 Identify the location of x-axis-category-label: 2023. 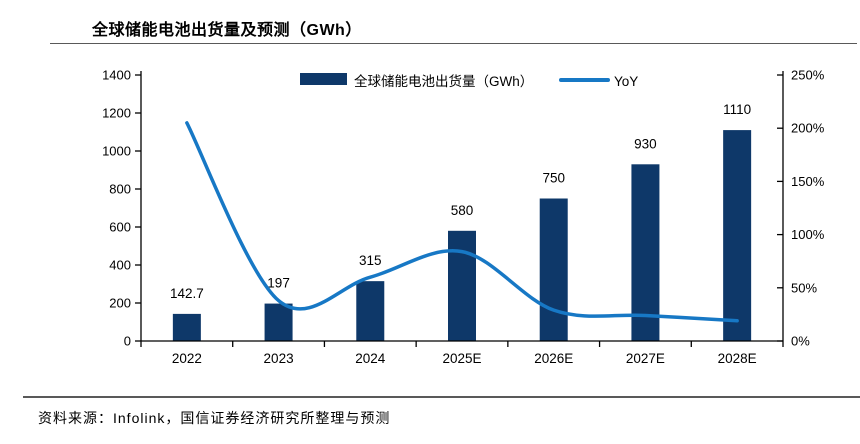
(279, 358).